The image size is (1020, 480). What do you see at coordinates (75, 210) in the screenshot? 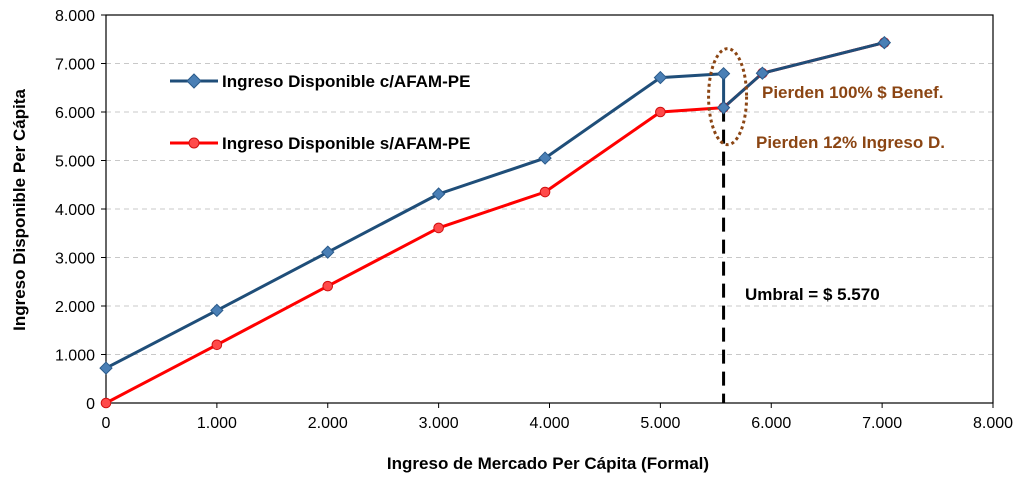
I see `y-tick-label-4: 4.000` at bounding box center [75, 210].